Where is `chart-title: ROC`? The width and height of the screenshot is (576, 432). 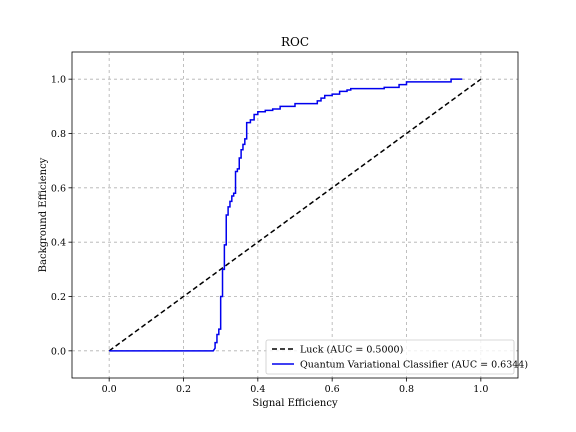 chart-title: ROC is located at coordinates (295, 42).